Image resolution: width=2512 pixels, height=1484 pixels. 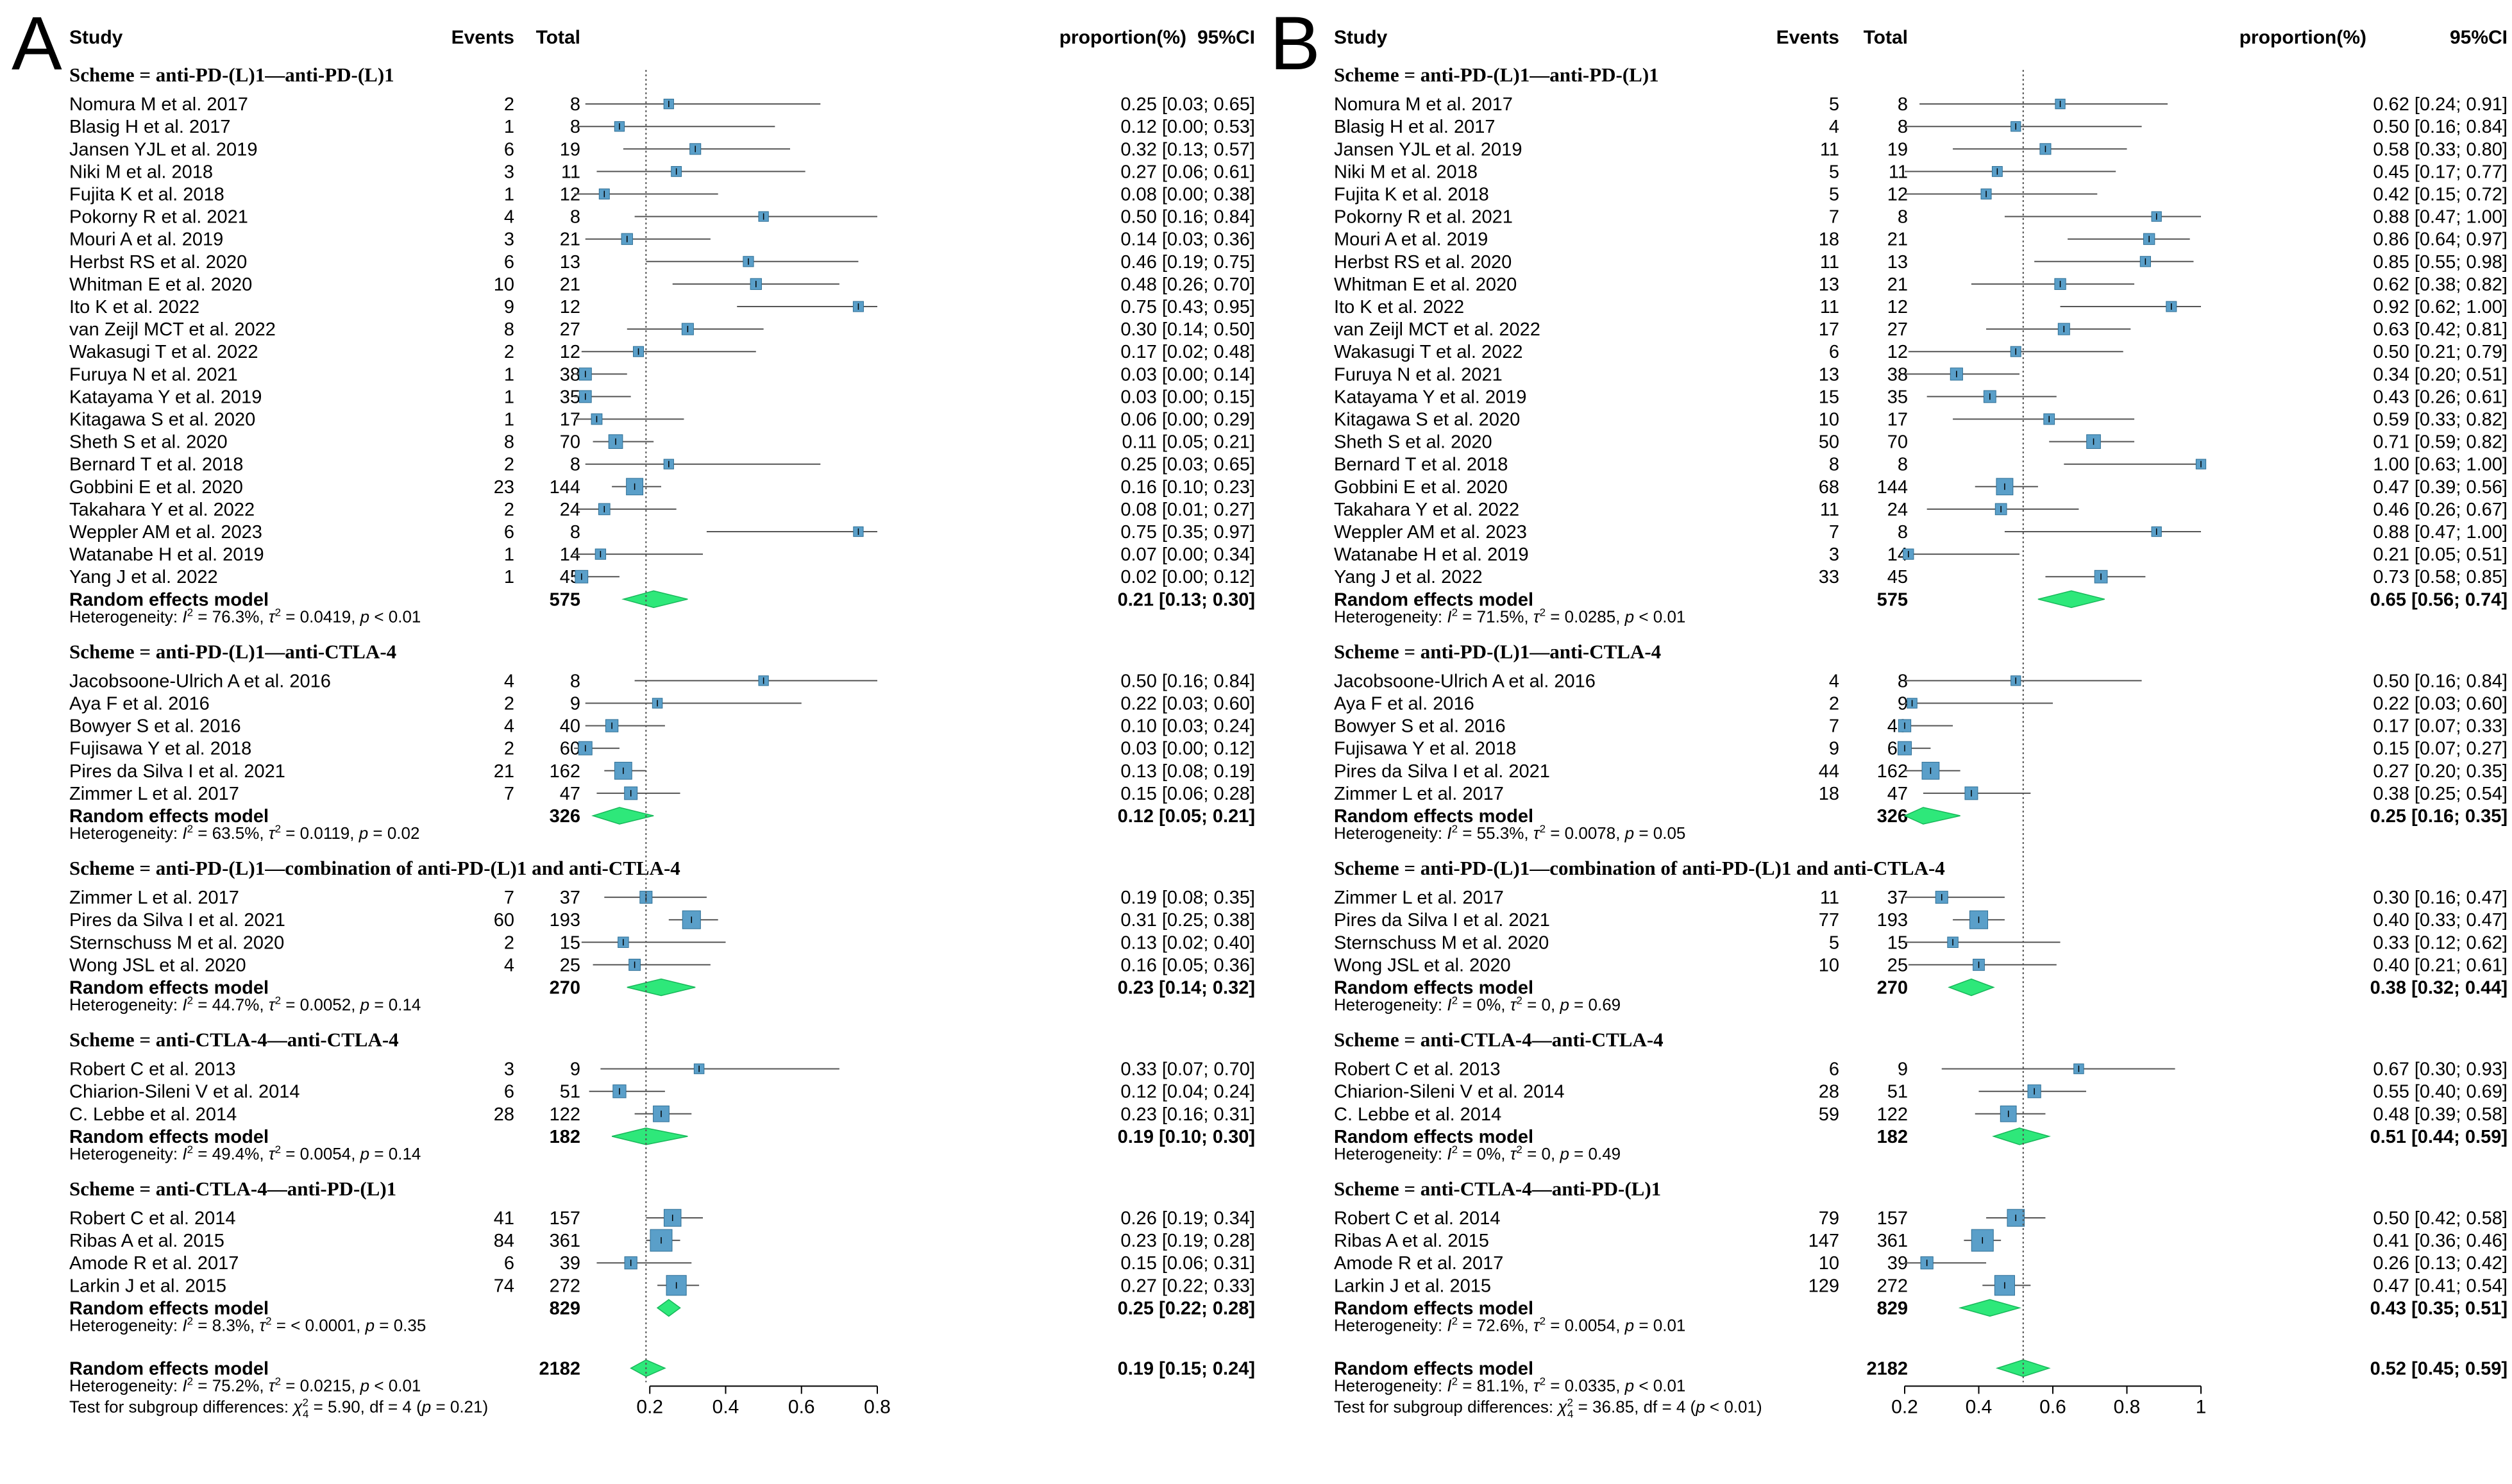 I want to click on study-row: Sheth S et al. 2020 50 70 0.71 [0.59; 0.82], so click(x=1921, y=442).